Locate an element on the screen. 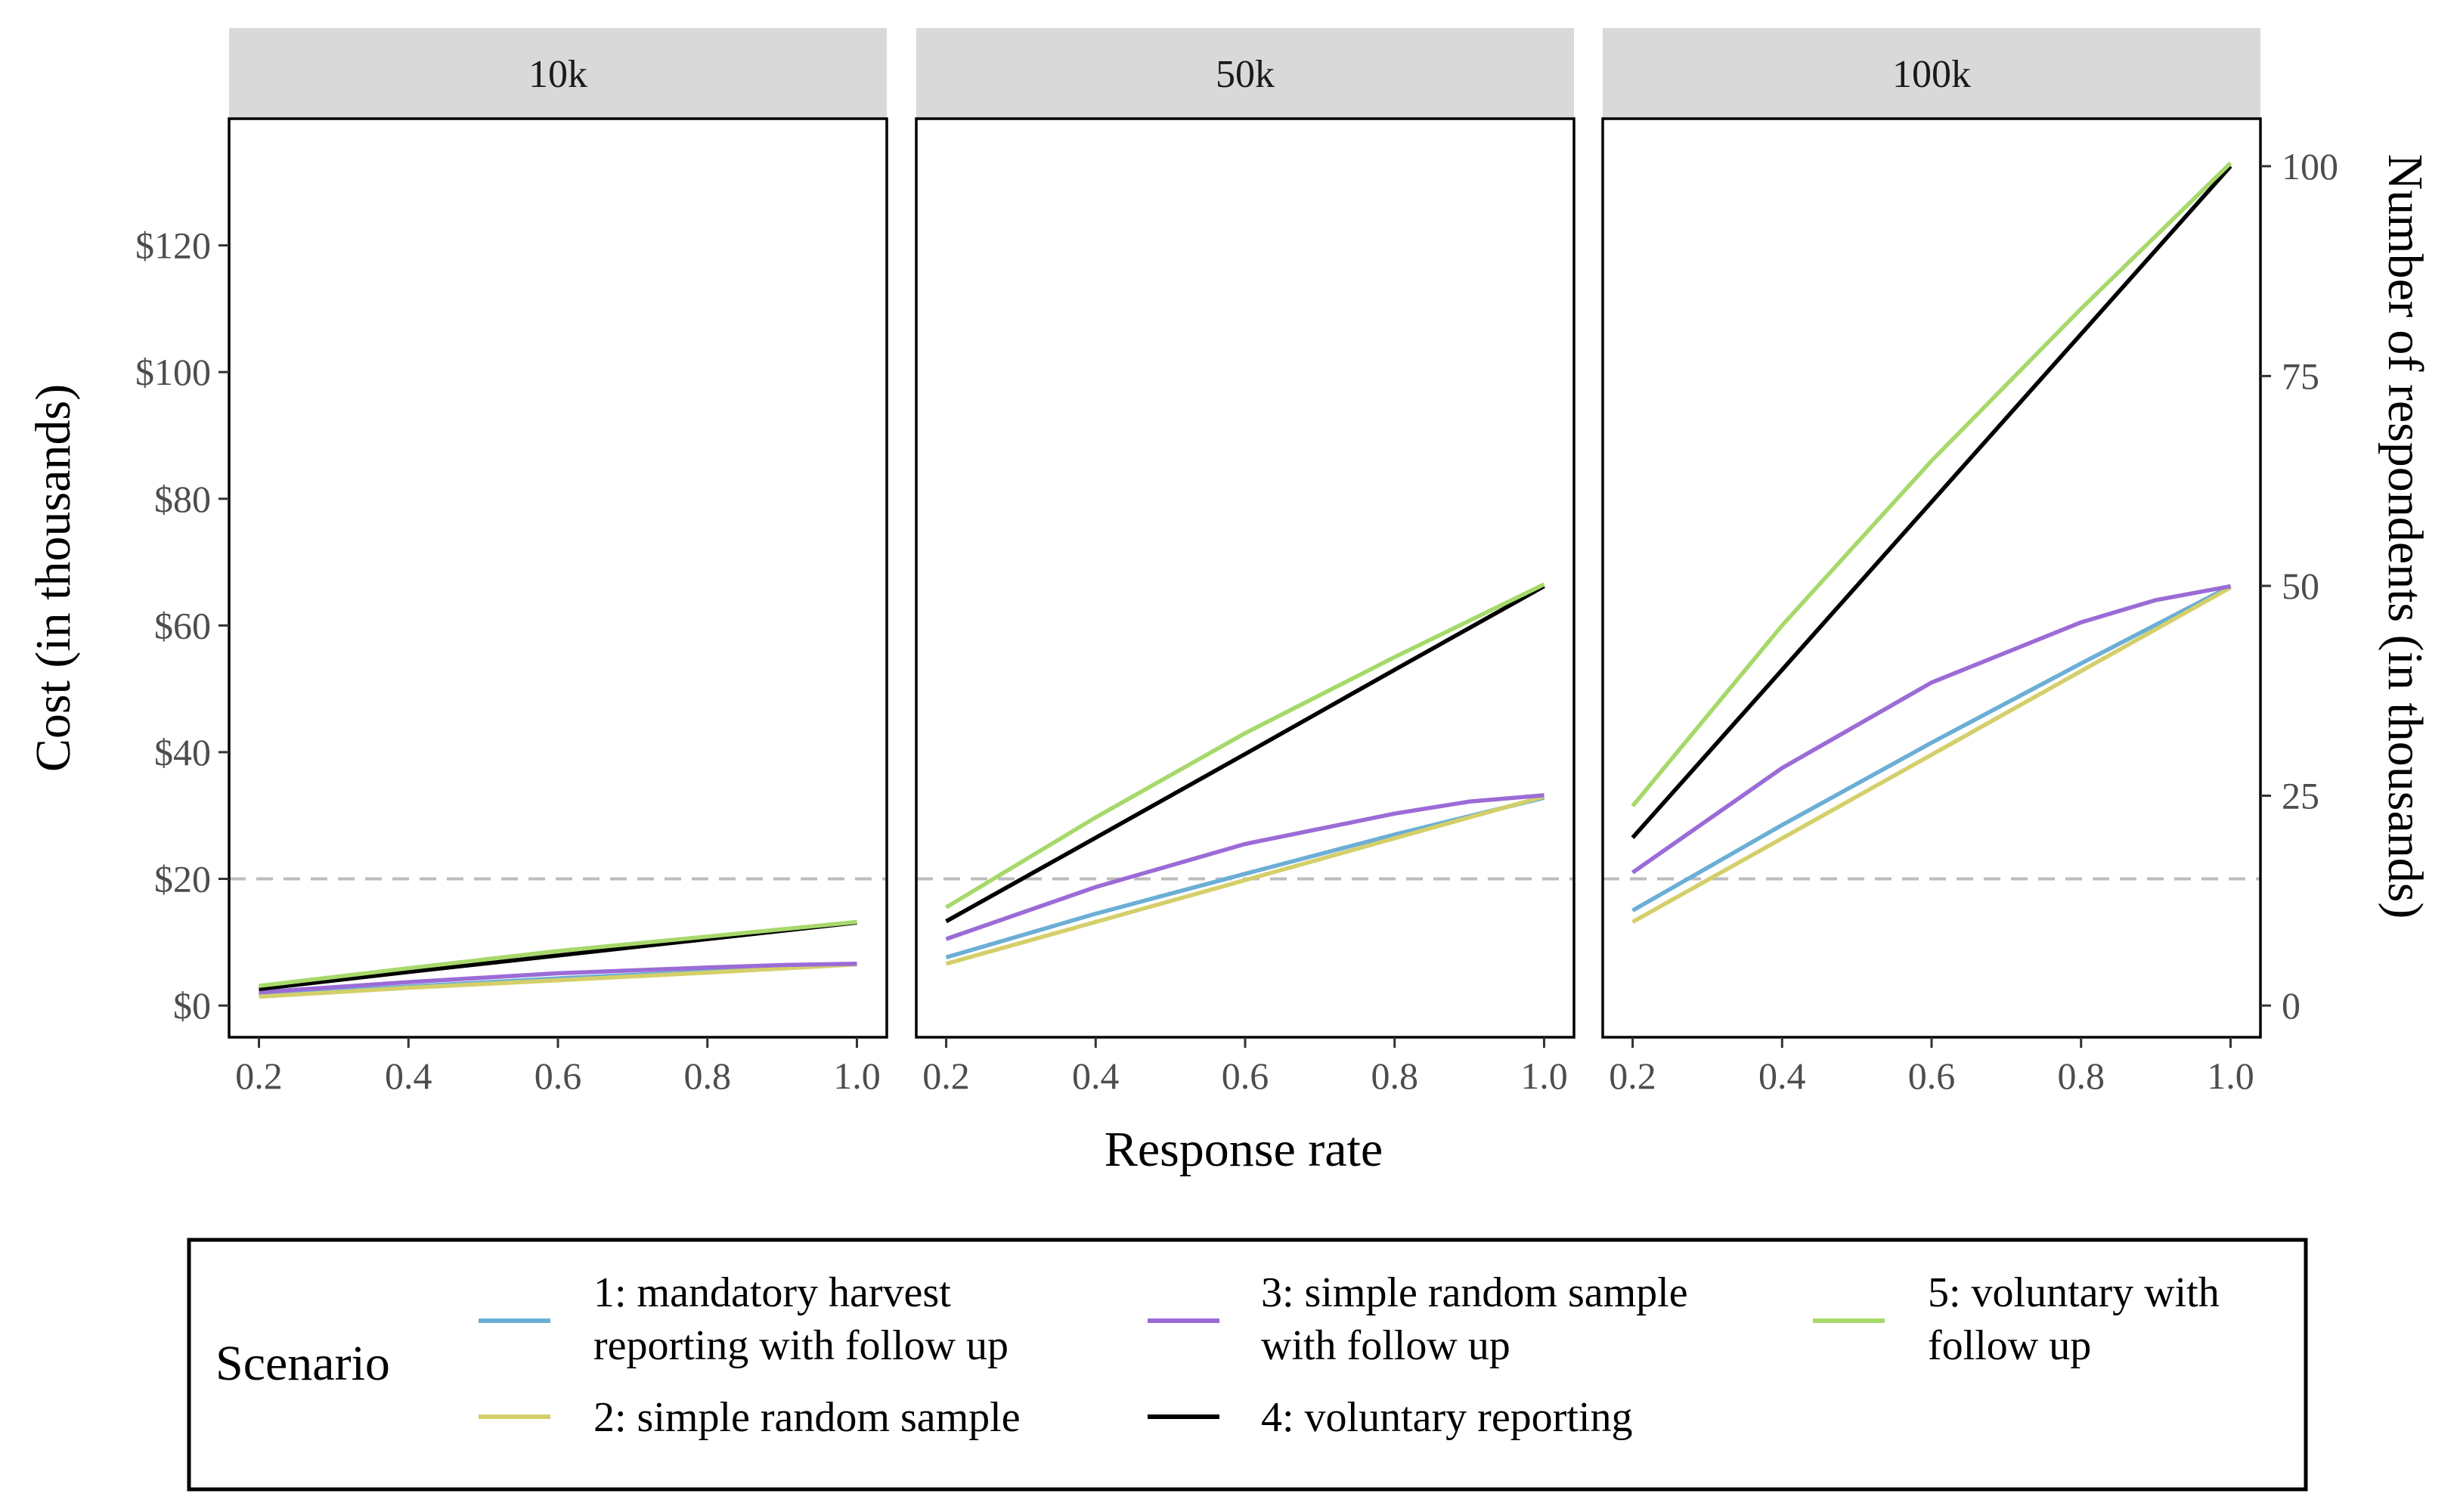  y-right-tick-label: 75 is located at coordinates (2300, 376).